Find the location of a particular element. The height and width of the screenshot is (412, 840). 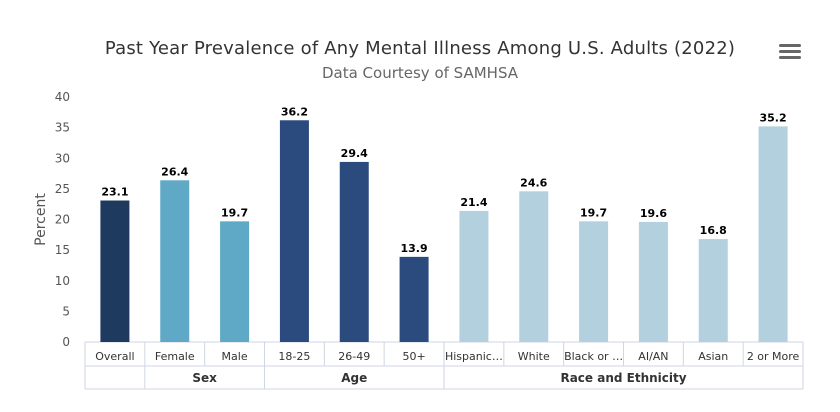

data-label: 35.2 is located at coordinates (773, 117).